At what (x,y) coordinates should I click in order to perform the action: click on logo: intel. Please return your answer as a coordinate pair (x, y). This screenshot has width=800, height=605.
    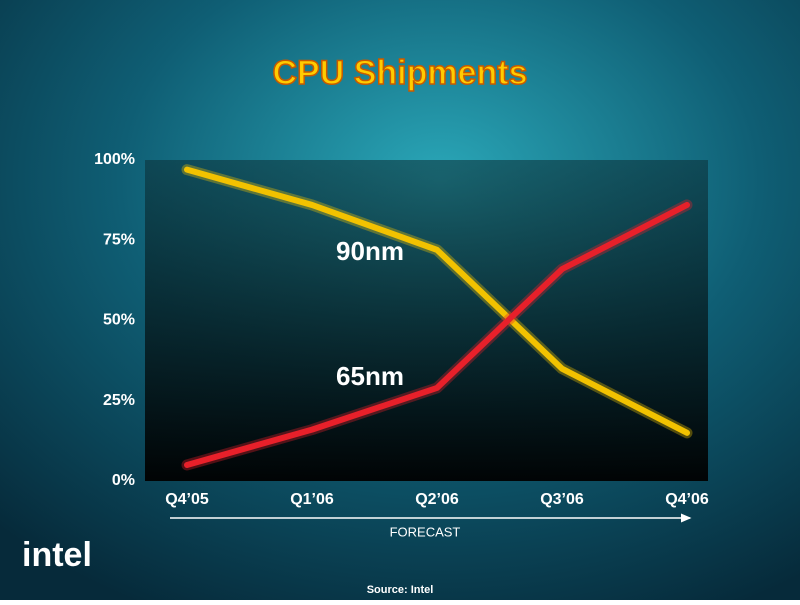
    Looking at the image, I should click on (57, 555).